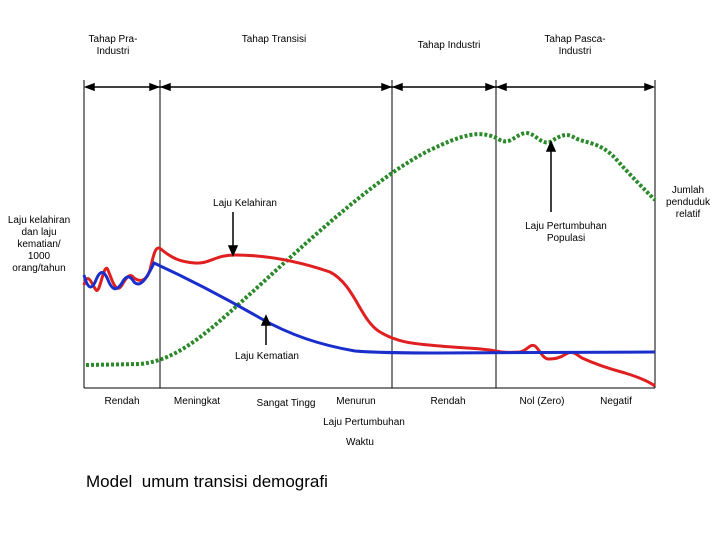  Describe the element at coordinates (566, 226) in the screenshot. I see `population-growth-label-line1: Laju Pertumbuhan` at that location.